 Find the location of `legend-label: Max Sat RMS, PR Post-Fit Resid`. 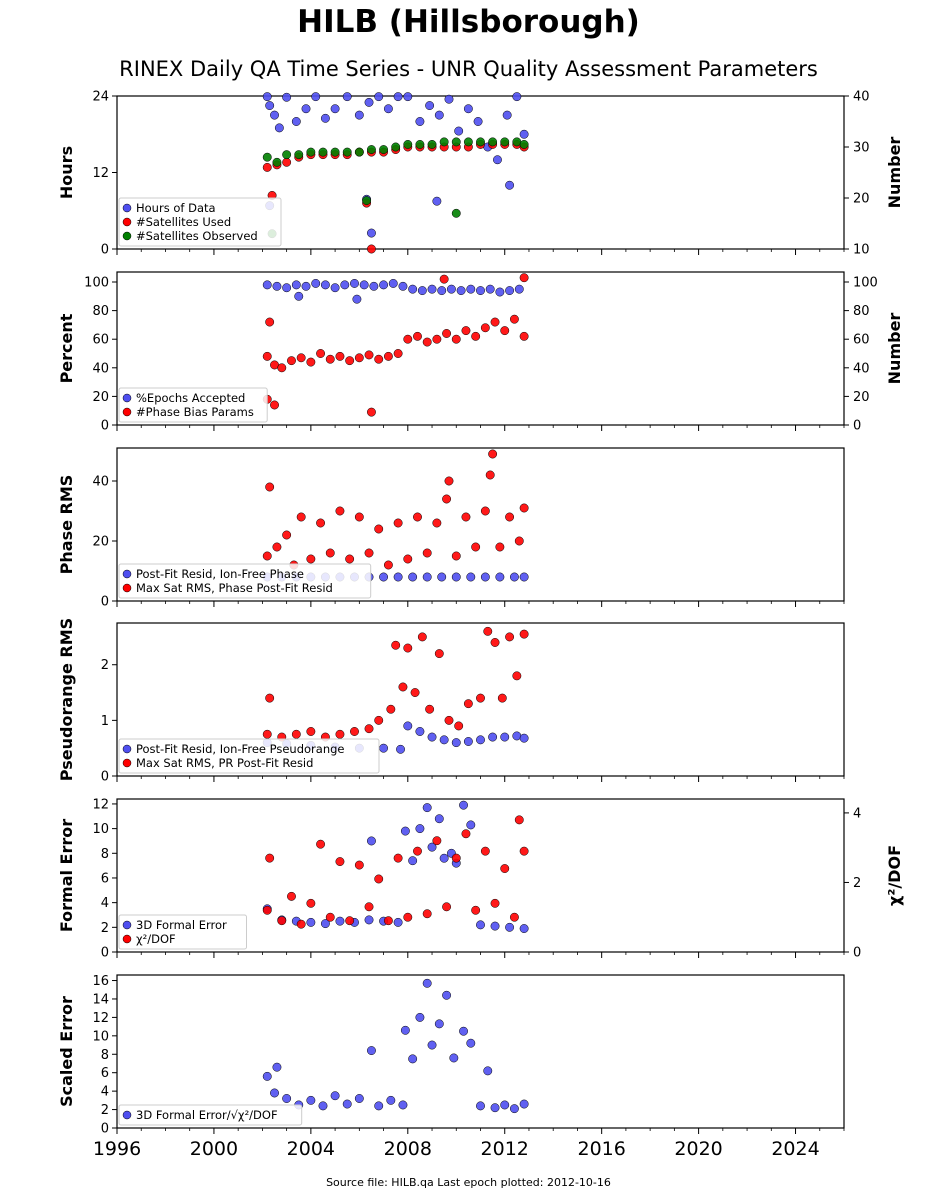

legend-label: Max Sat RMS, PR Post-Fit Resid is located at coordinates (224, 763).